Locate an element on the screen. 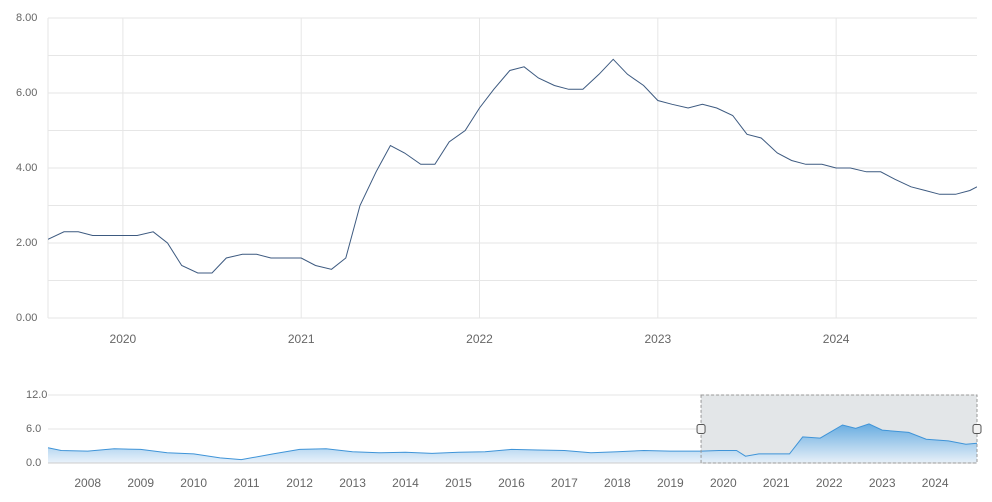 Image resolution: width=992 pixels, height=502 pixels. y-tick-label: 0.0 is located at coordinates (33, 463).